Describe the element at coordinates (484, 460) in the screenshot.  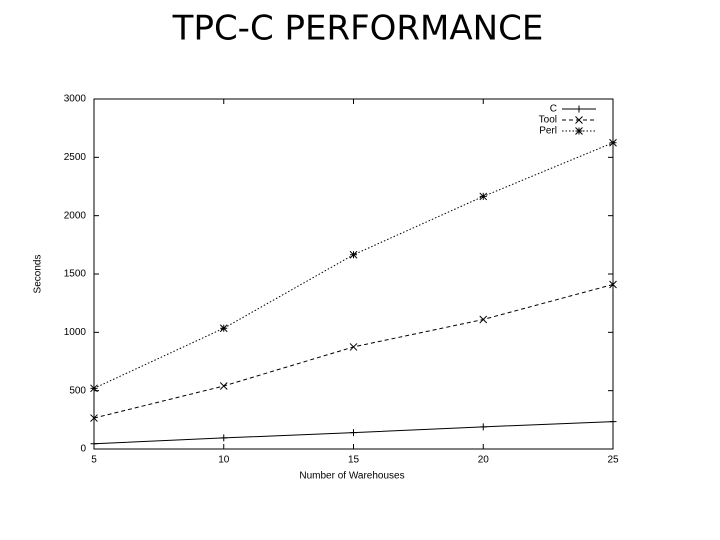
I see `x-tick-label: 20` at that location.